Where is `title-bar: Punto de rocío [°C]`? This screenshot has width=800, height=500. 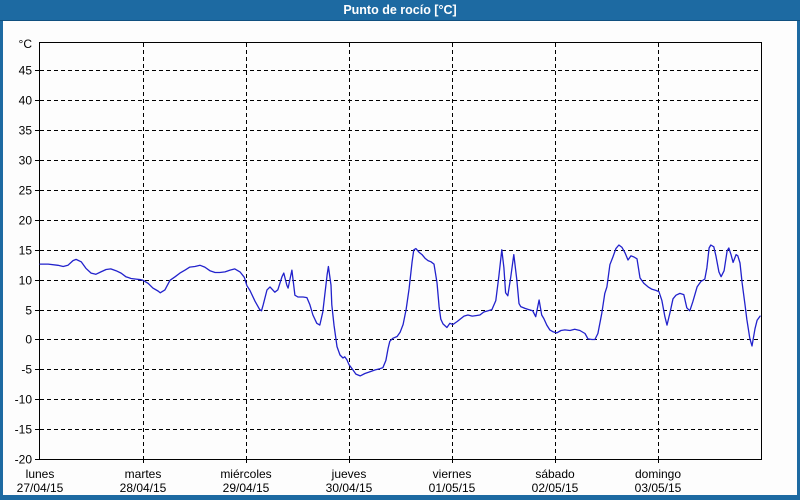
title-bar: Punto de rocío [°C] is located at coordinates (400, 10).